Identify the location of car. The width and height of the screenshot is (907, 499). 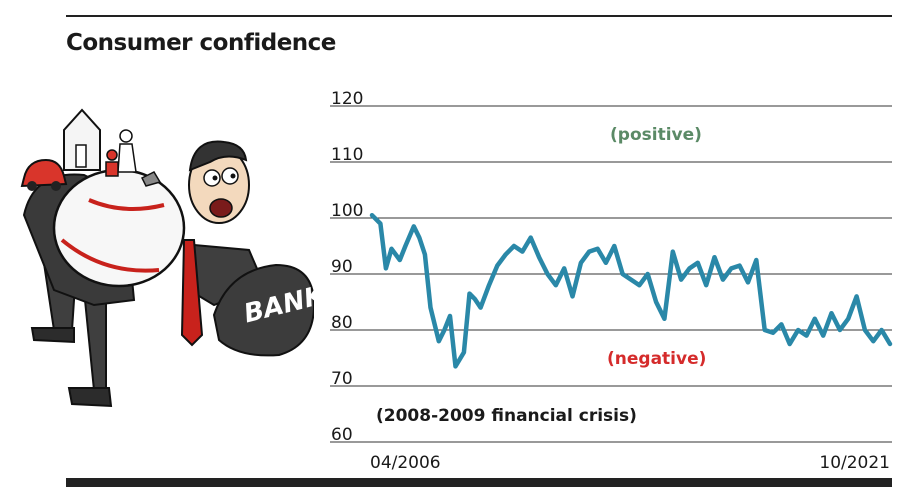
(44, 173).